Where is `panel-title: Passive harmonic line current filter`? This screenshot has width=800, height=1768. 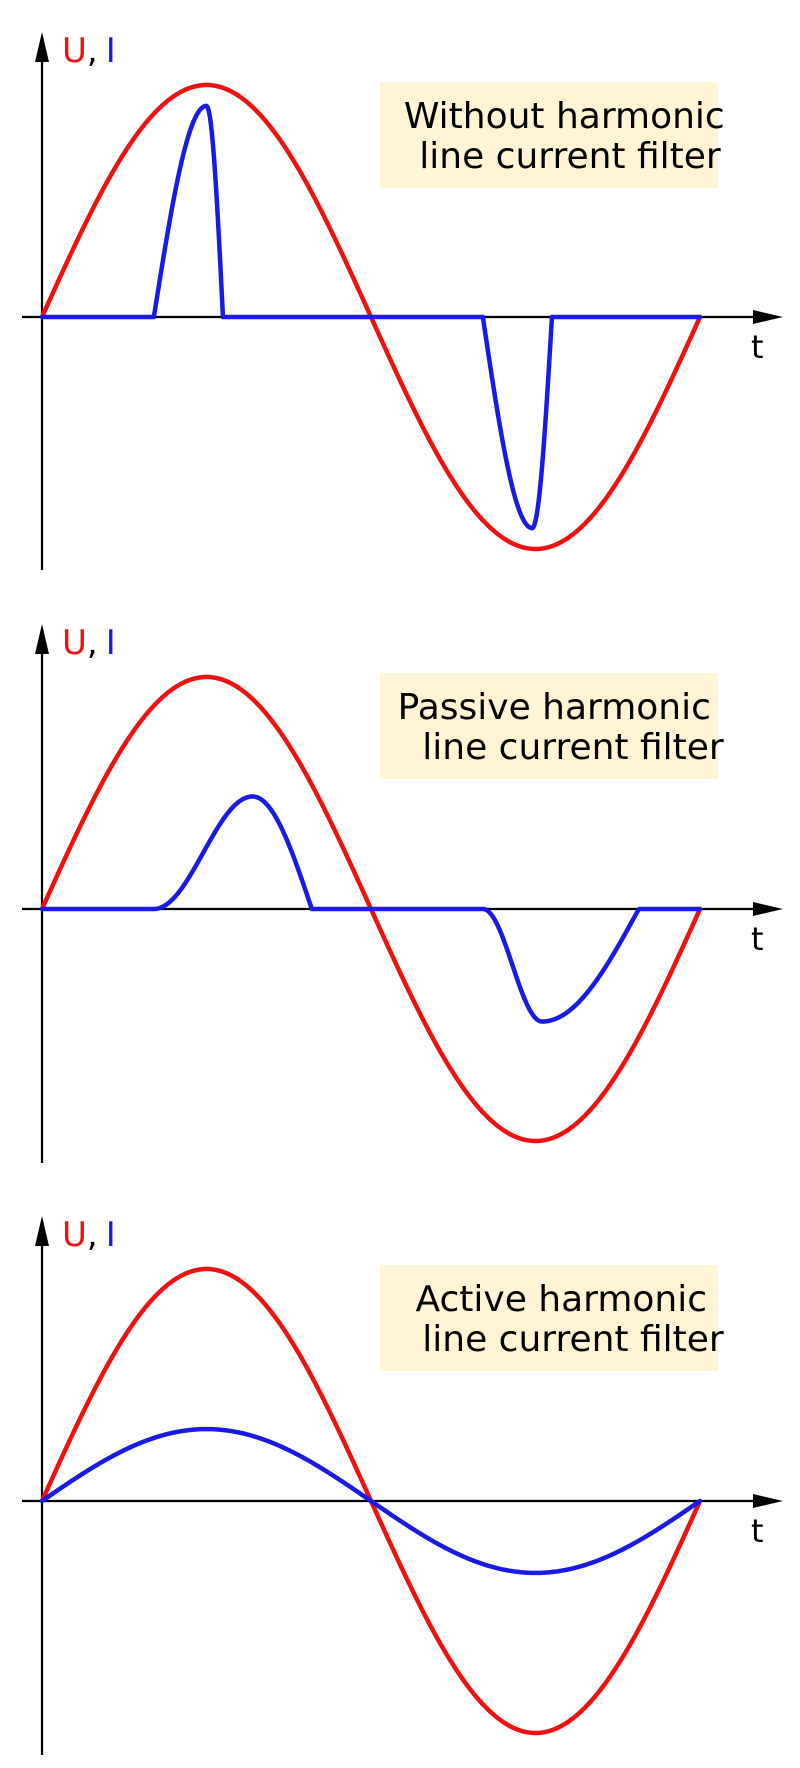 panel-title: Passive harmonic line current filter is located at coordinates (561, 727).